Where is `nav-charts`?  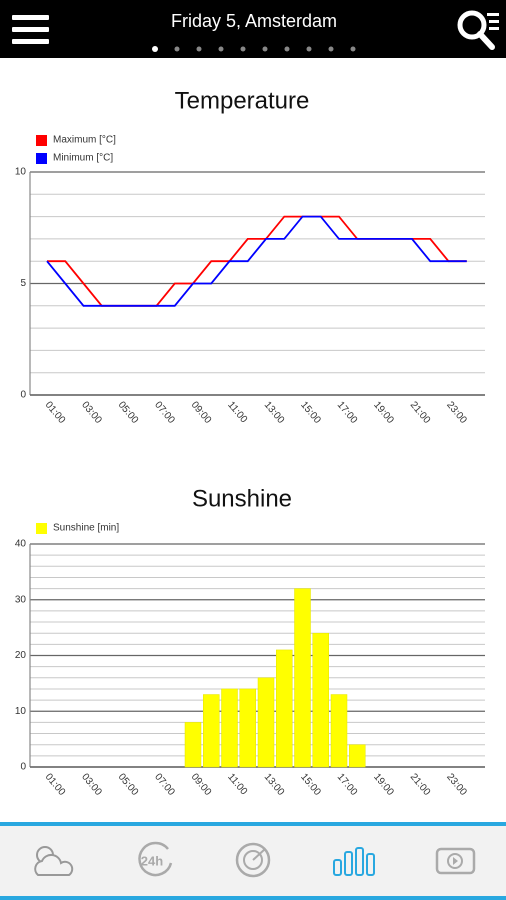
nav-charts is located at coordinates (354, 861).